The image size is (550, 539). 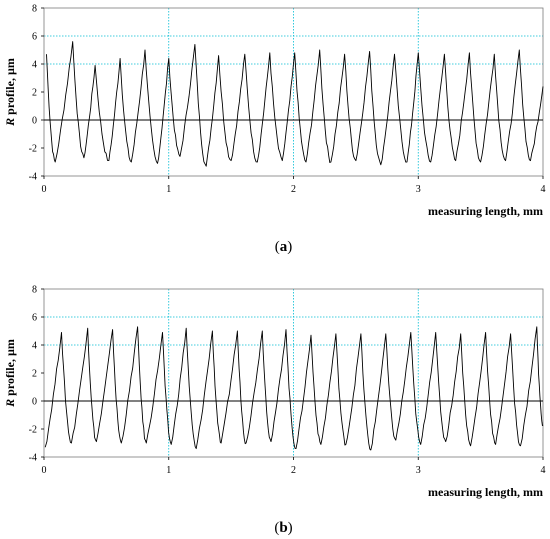 What do you see at coordinates (44, 470) in the screenshot?
I see `panel-b-x-tick-label: 0` at bounding box center [44, 470].